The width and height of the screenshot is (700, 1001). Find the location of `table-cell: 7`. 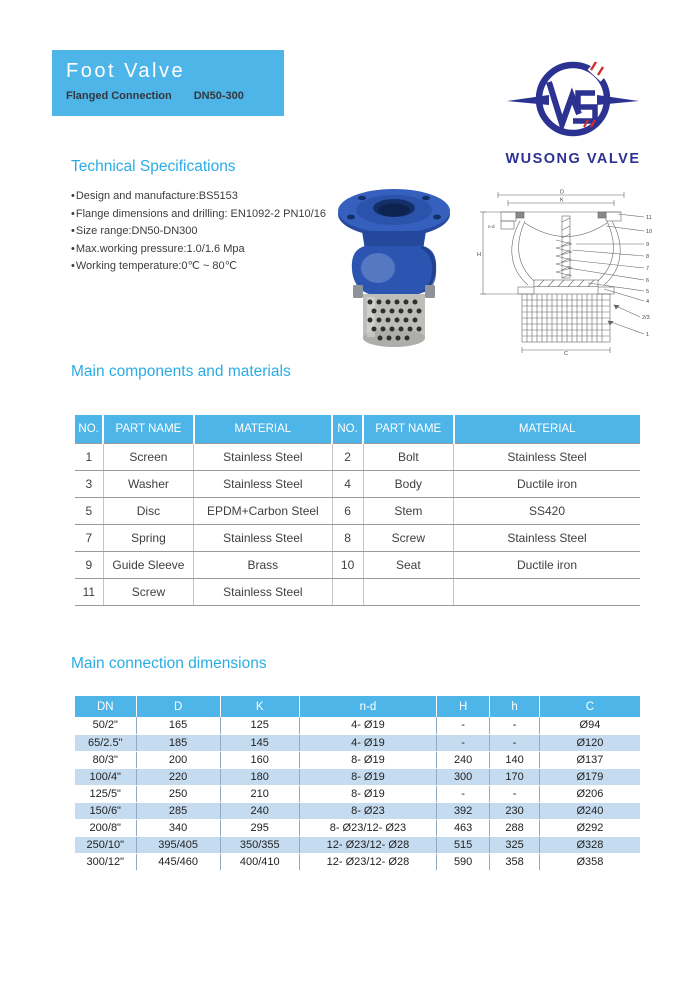

table-cell: 7 is located at coordinates (89, 538).